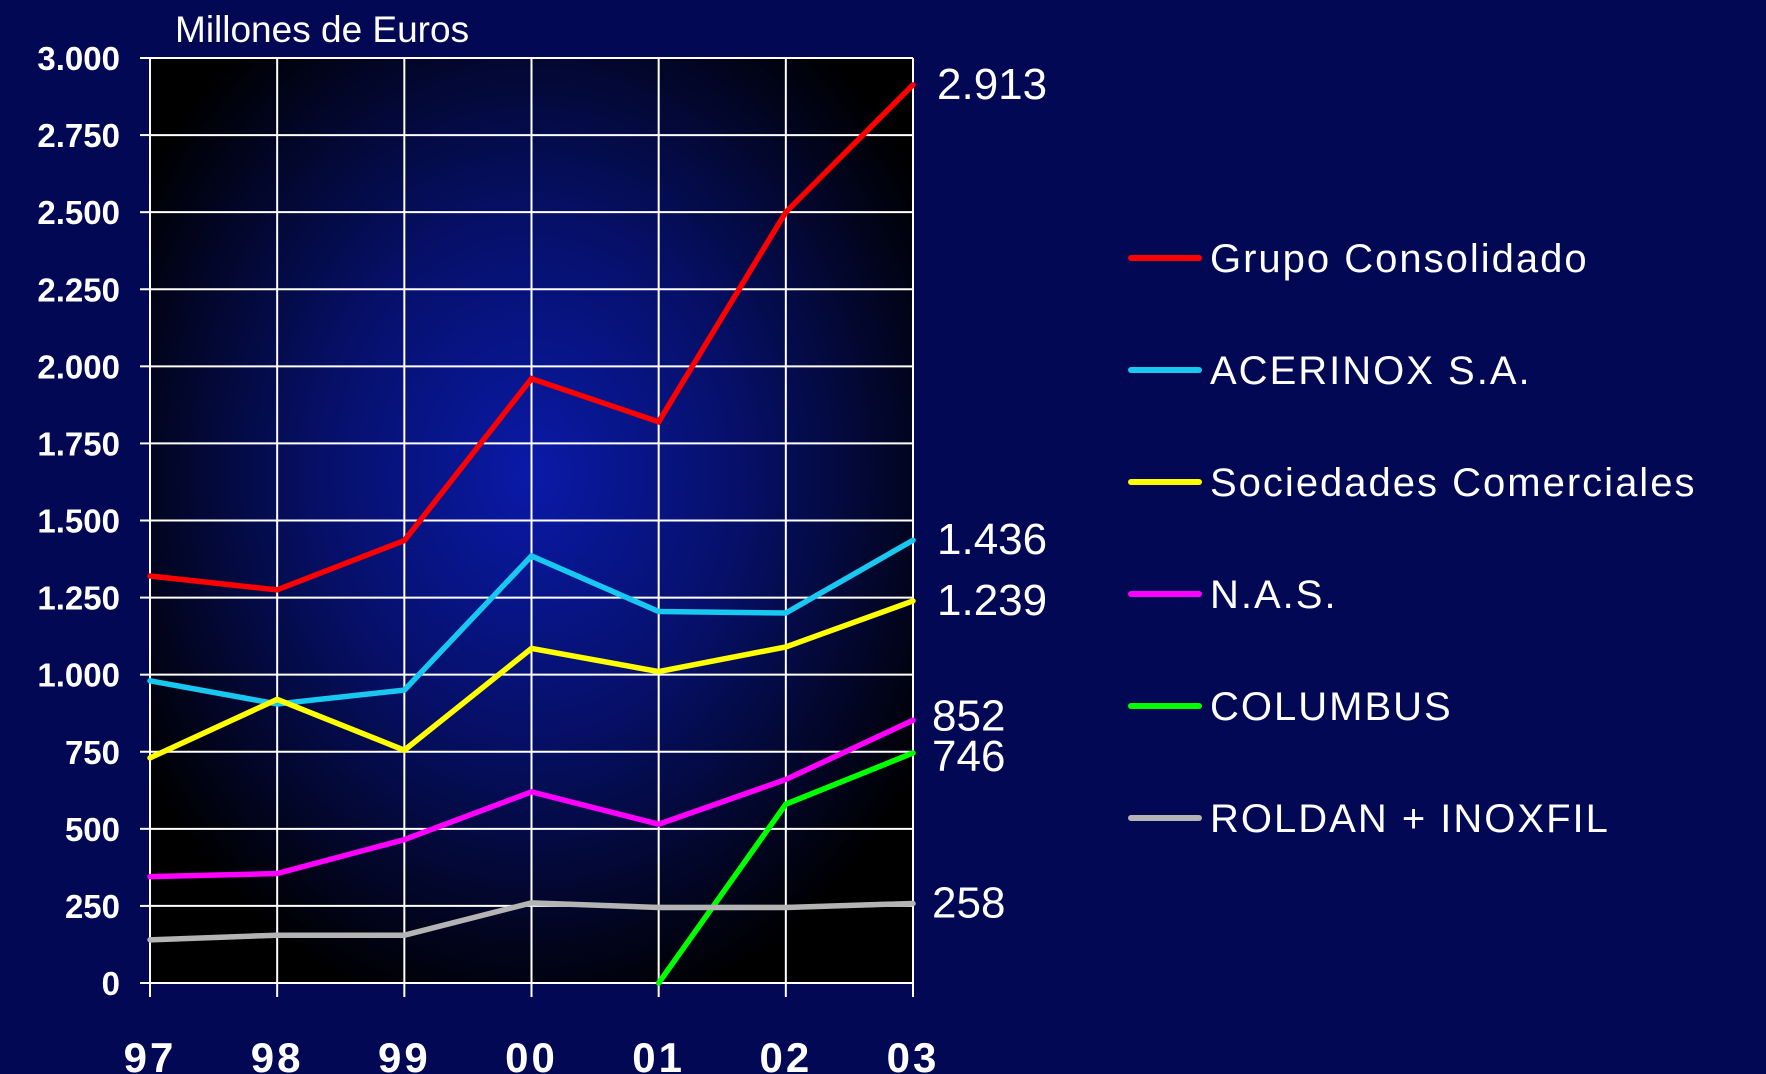 This screenshot has height=1074, width=1766. What do you see at coordinates (785, 1054) in the screenshot?
I see `x-tick-label: 02` at bounding box center [785, 1054].